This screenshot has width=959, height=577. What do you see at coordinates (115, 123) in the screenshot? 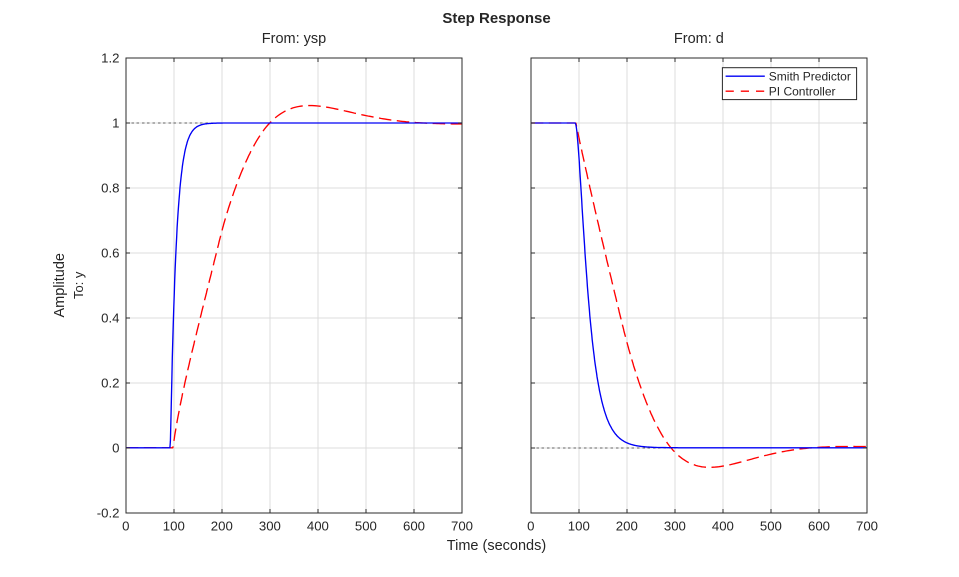
I see `svg-text: 1` at bounding box center [115, 123].